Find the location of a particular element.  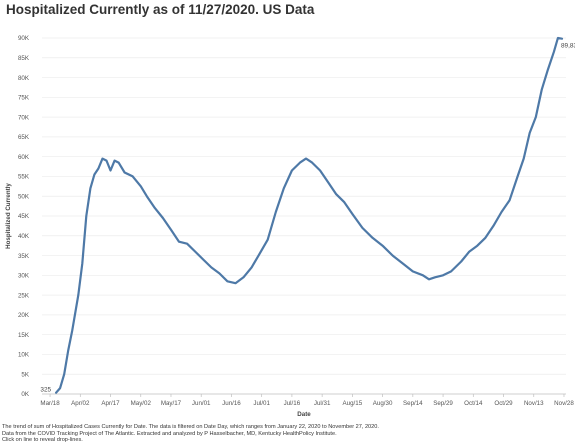

x-axis-title: Date is located at coordinates (304, 414).